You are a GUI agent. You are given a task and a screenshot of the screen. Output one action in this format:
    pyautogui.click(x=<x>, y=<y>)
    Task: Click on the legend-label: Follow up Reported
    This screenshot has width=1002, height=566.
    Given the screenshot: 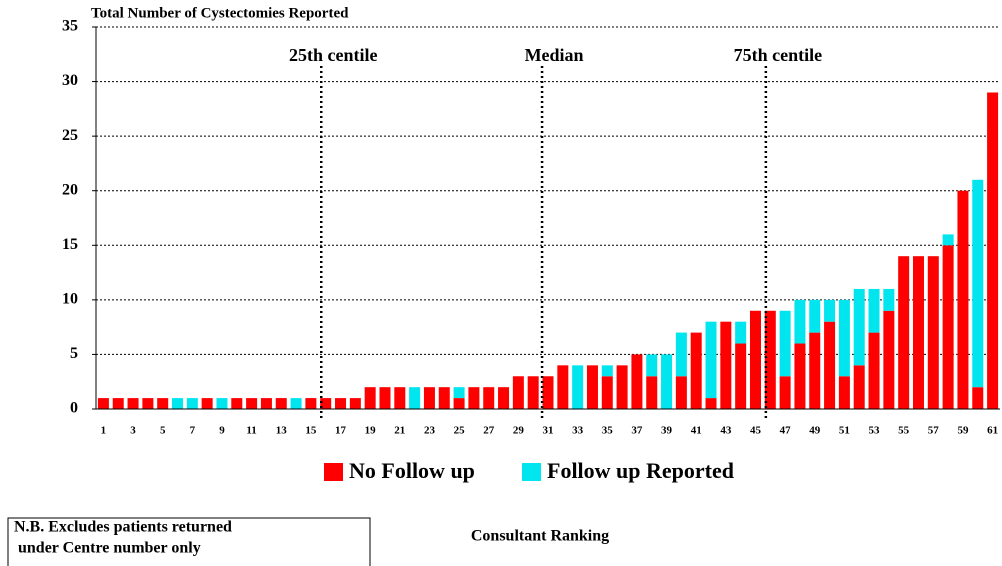 What is the action you would take?
    pyautogui.click(x=640, y=470)
    